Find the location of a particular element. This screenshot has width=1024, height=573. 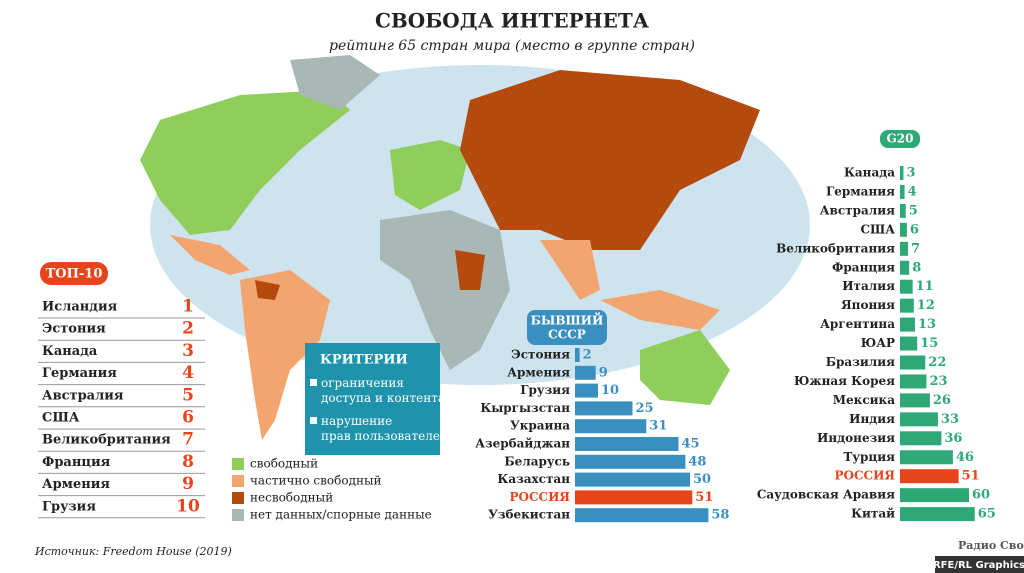

value-label: 50 is located at coordinates (702, 479).